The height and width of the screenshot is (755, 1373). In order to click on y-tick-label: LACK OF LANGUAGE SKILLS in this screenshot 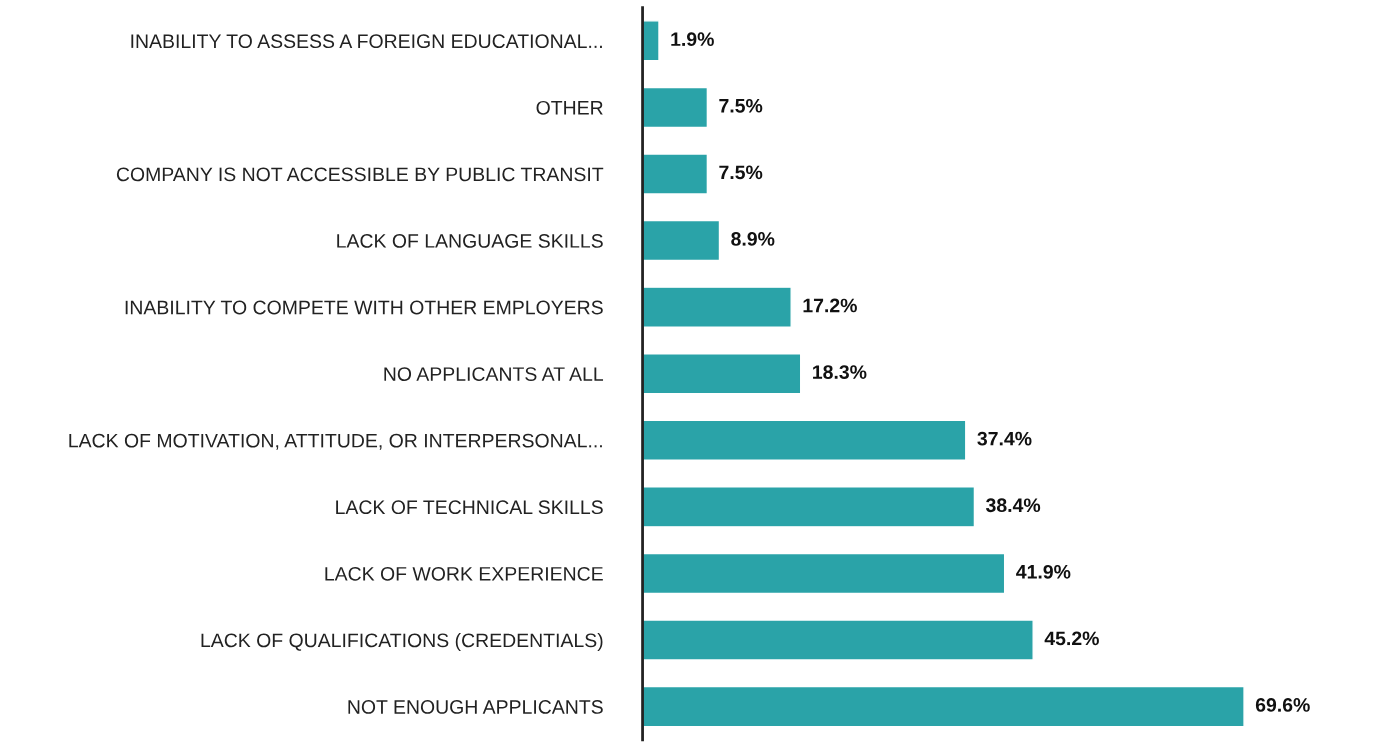, I will do `click(470, 241)`.